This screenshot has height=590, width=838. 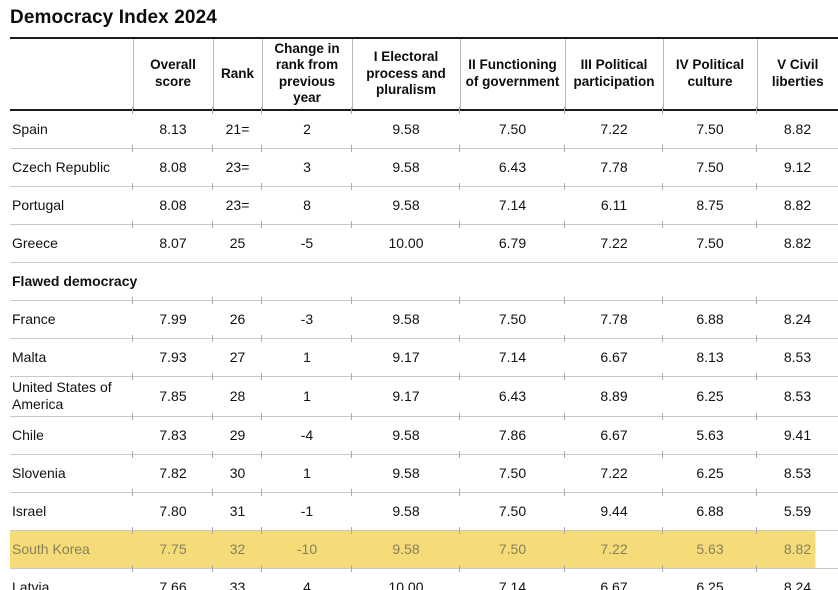 I want to click on page-title: Democracy Index 2024, so click(x=113, y=17).